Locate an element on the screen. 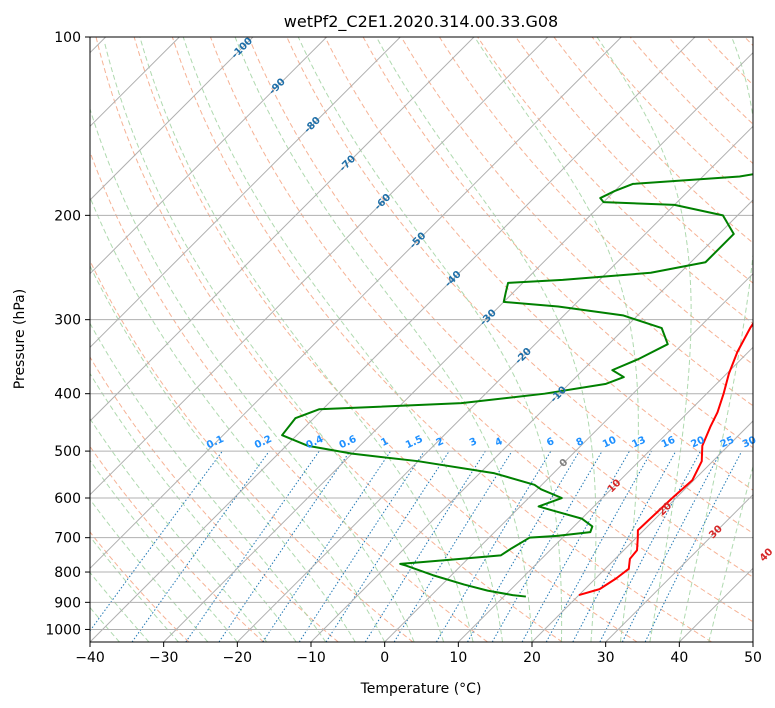 This screenshot has height=708, width=775. x-tick-label: −20 is located at coordinates (238, 658).